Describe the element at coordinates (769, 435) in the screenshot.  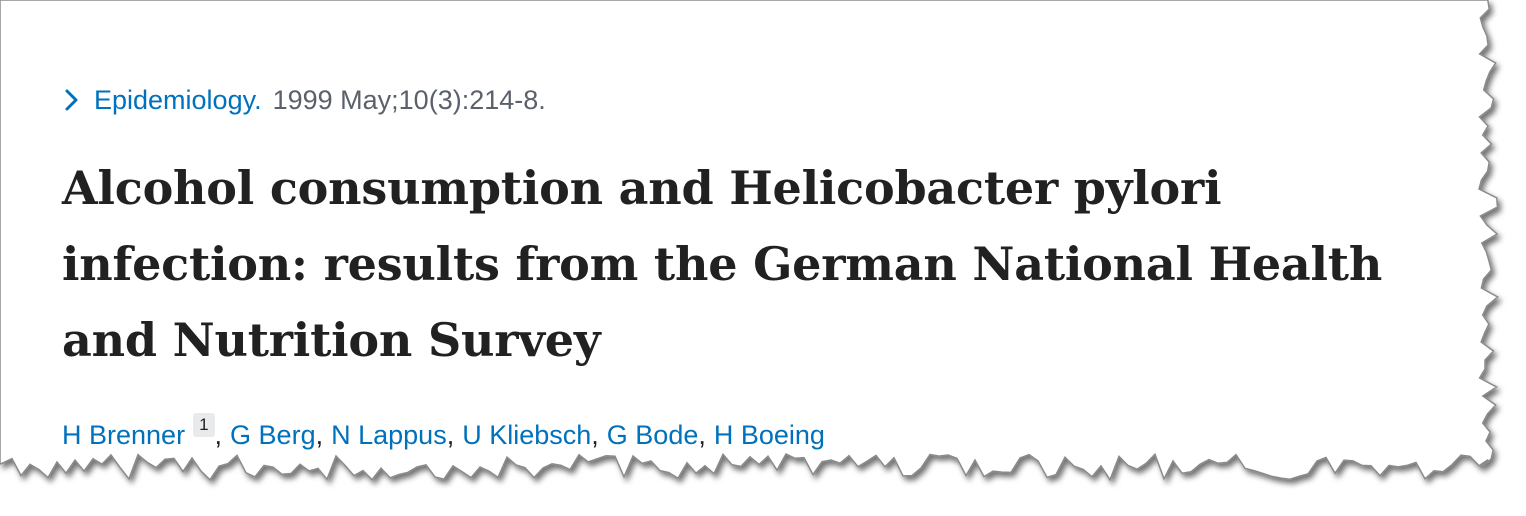
I see `author-link: H Boeing` at that location.